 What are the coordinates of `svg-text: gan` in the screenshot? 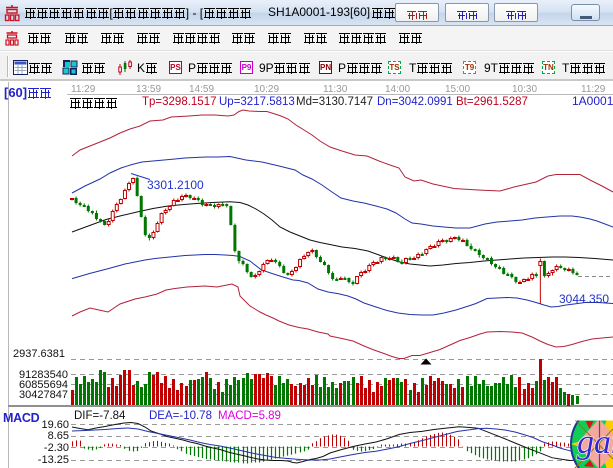 It's located at (595, 442).